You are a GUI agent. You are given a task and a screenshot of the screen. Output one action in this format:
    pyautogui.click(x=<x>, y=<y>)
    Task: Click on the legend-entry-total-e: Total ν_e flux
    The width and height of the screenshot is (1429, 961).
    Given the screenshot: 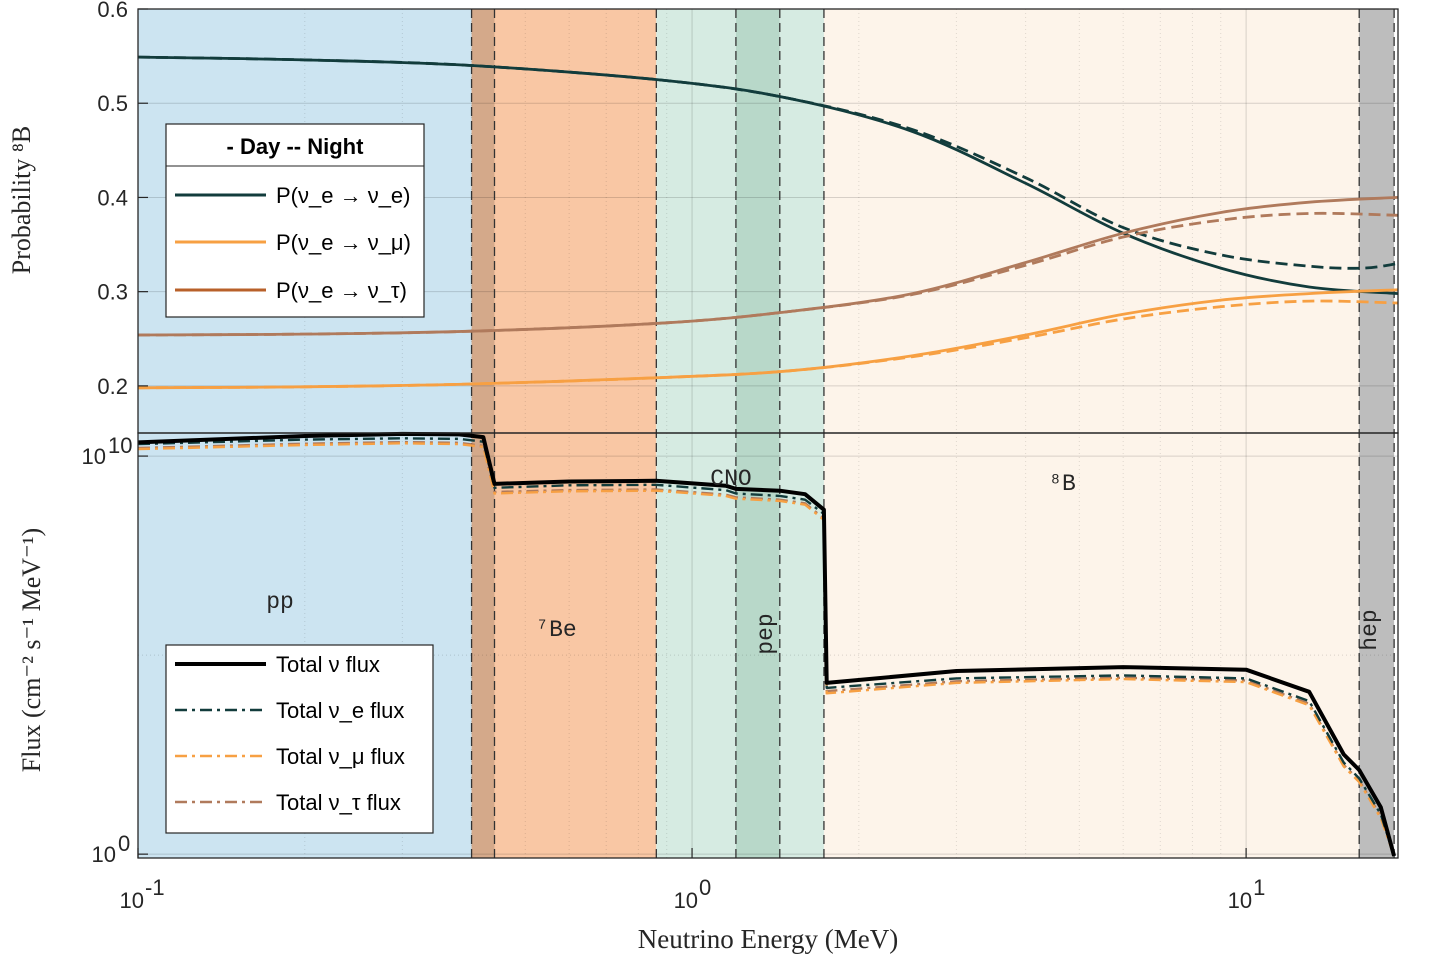 What is the action you would take?
    pyautogui.click(x=340, y=710)
    